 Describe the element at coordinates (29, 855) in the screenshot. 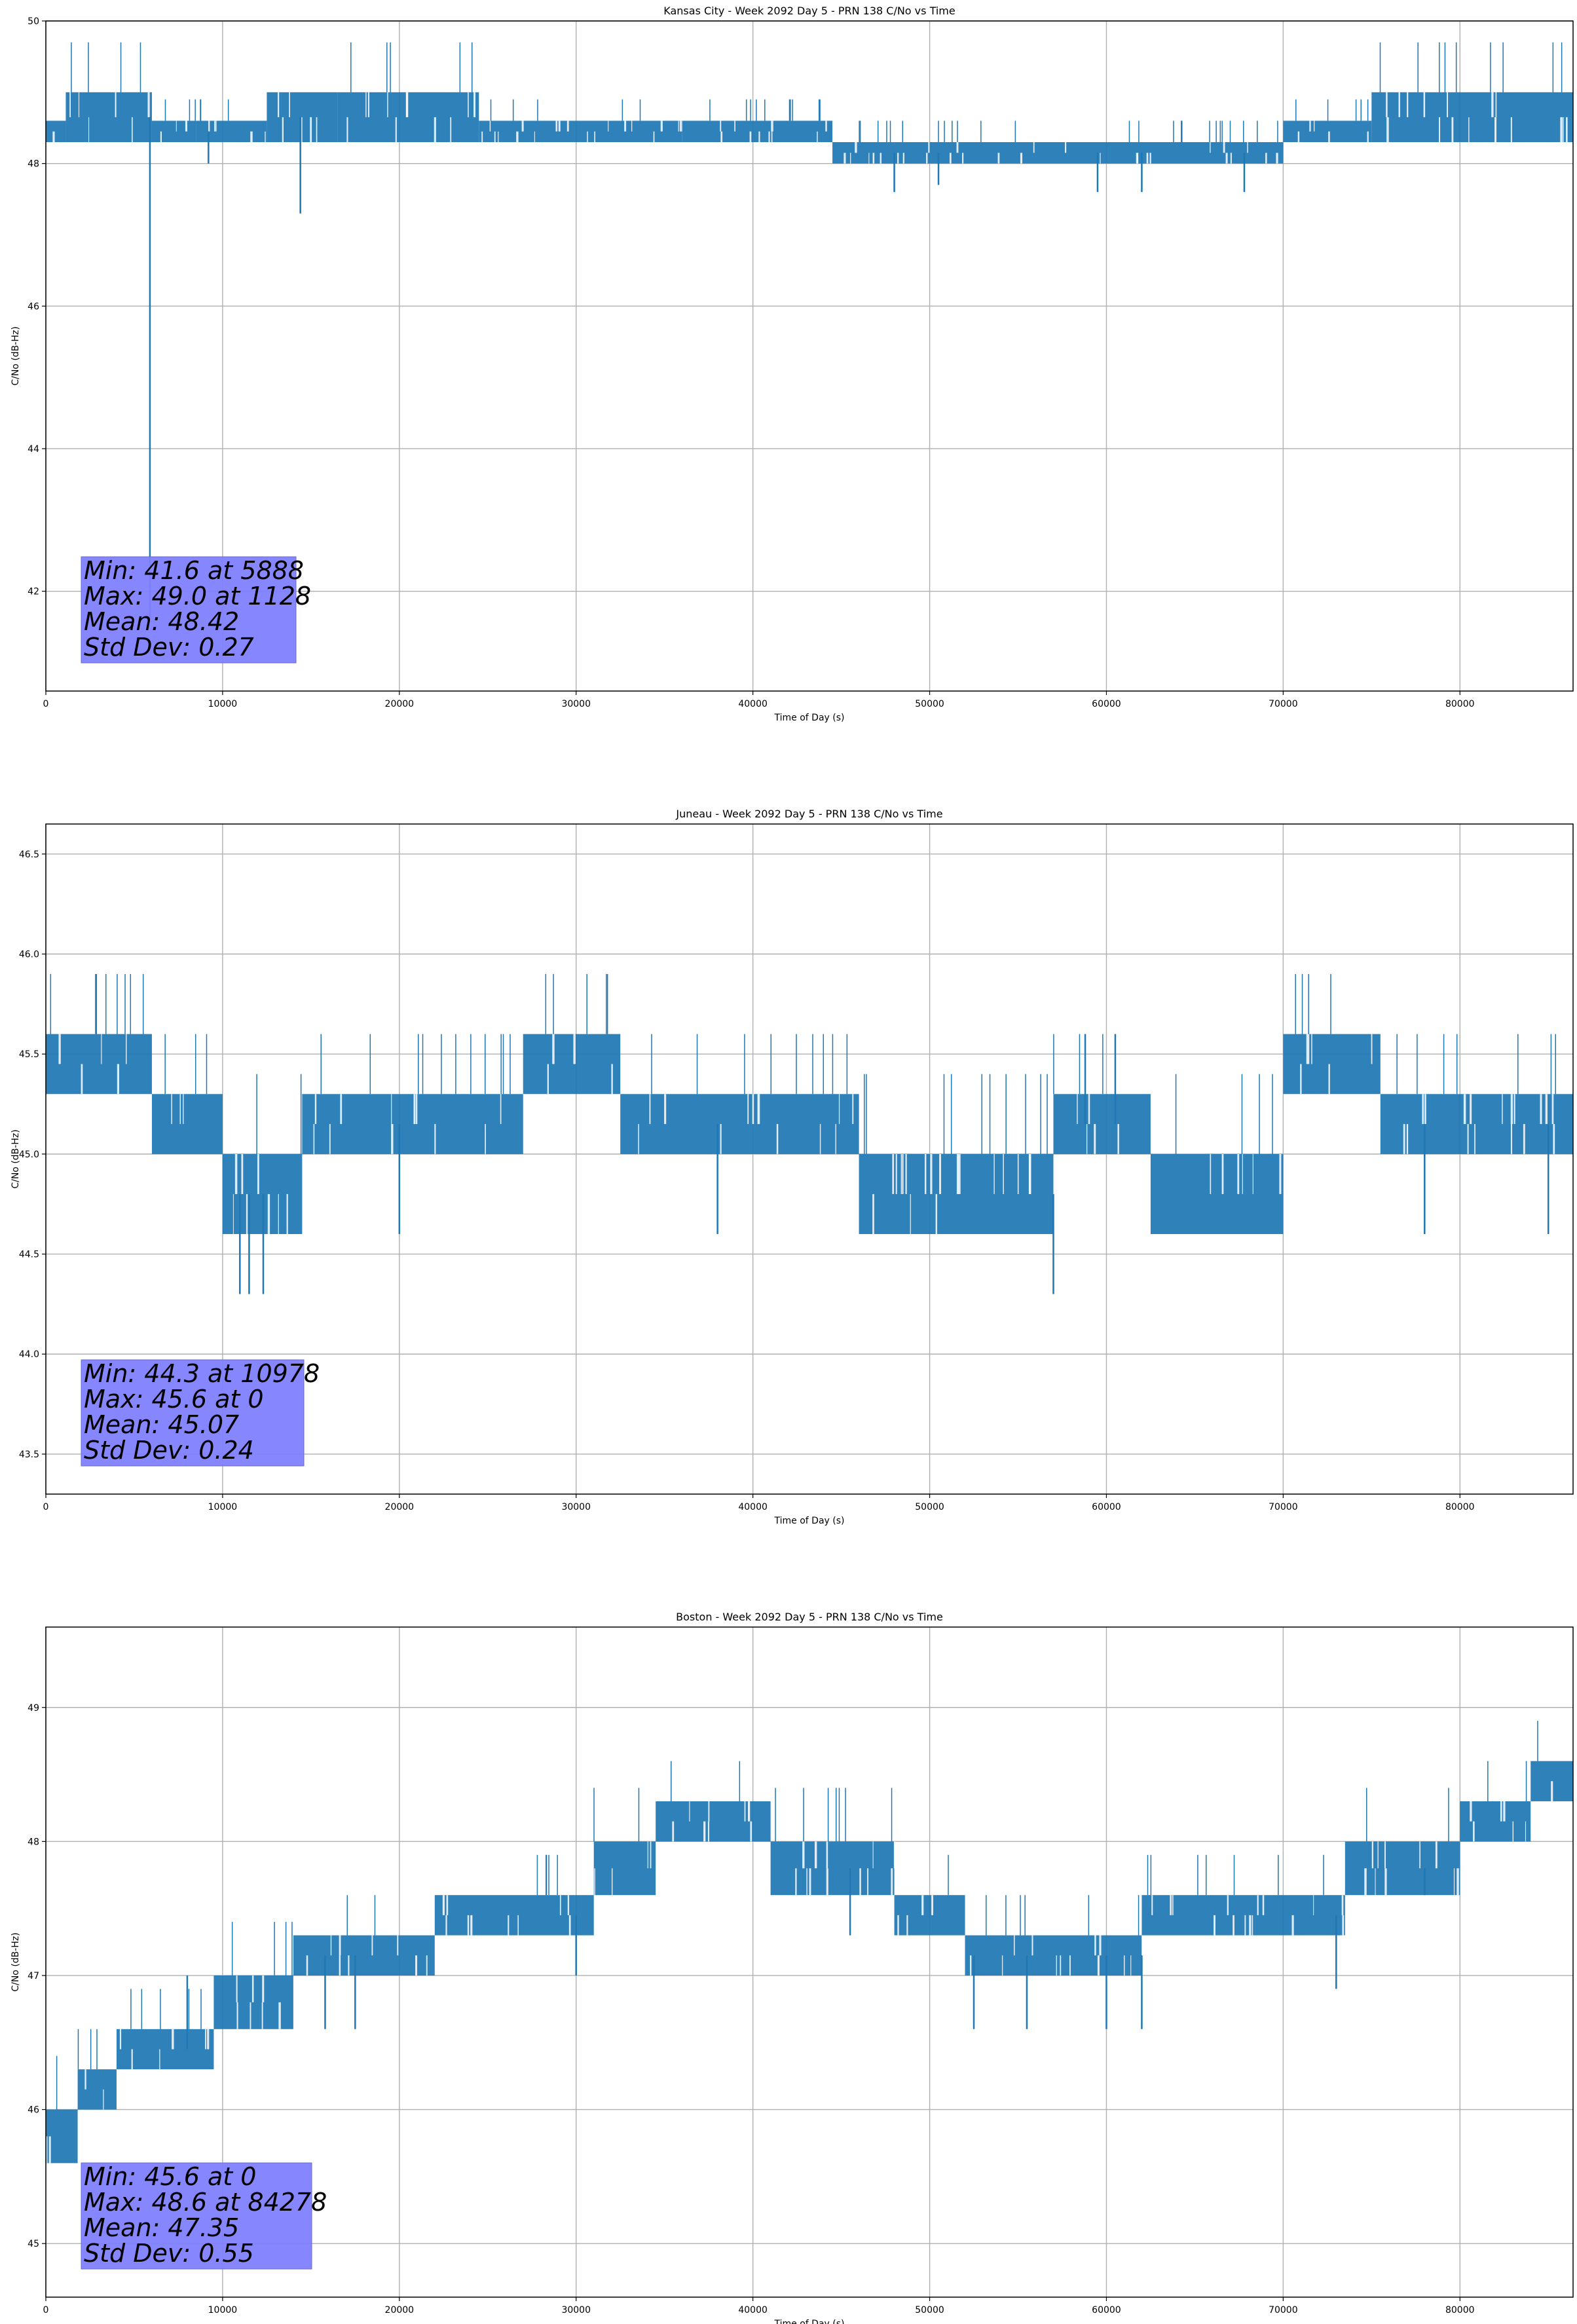

I see `y-tick-label: 46.5` at that location.